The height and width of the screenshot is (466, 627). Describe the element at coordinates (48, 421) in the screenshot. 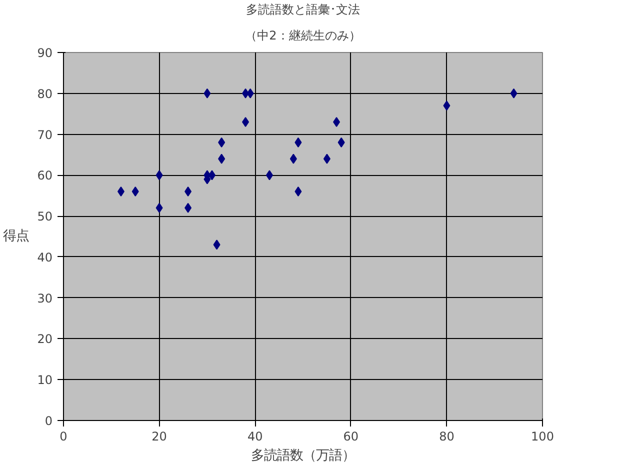

I see `y-tick-label: 0` at that location.